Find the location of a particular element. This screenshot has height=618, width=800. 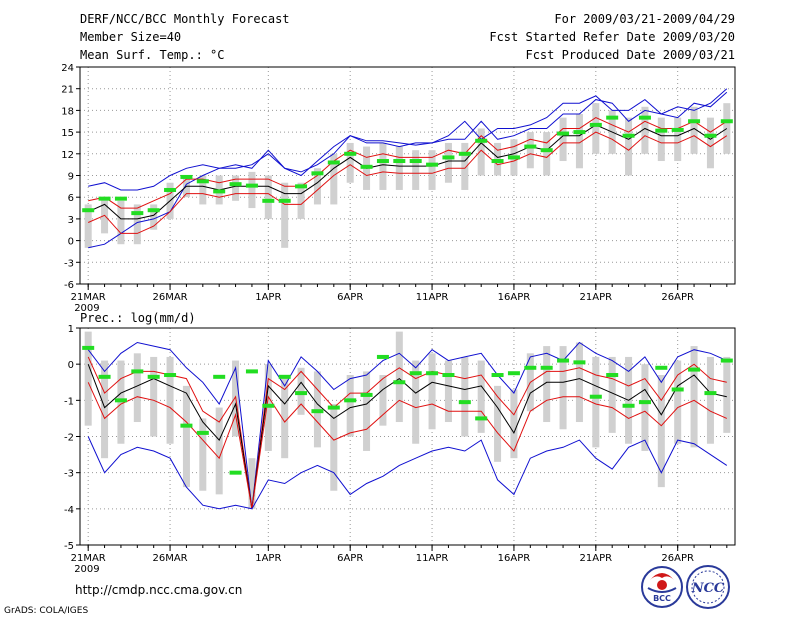

temp-xtick-label: 21MAR is located at coordinates (88, 297).